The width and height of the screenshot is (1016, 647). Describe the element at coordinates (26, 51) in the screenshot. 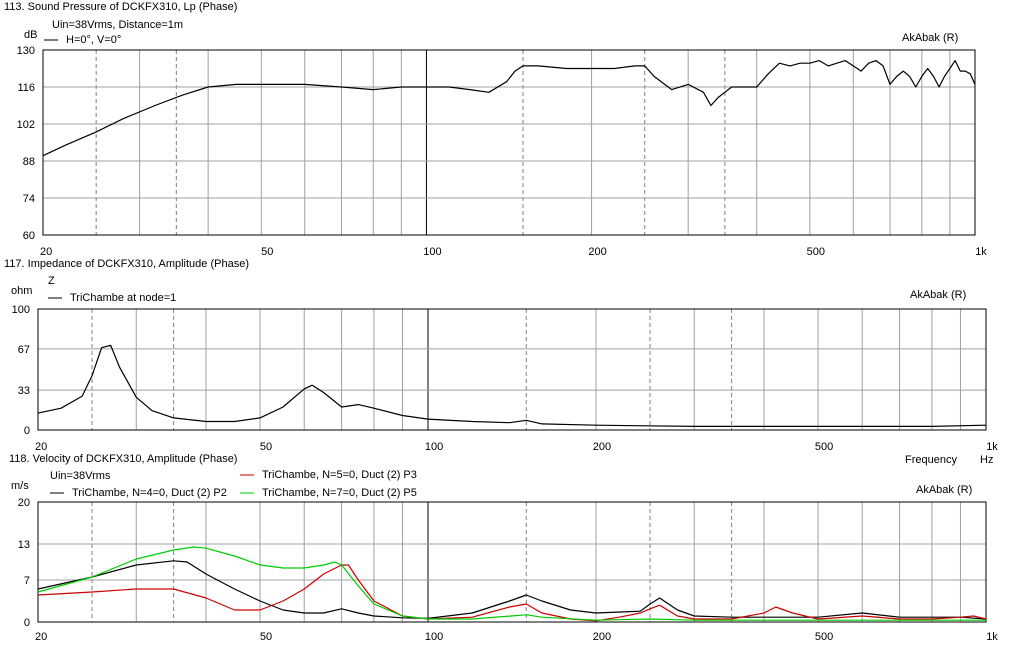

I see `y-tick-label: 130` at that location.